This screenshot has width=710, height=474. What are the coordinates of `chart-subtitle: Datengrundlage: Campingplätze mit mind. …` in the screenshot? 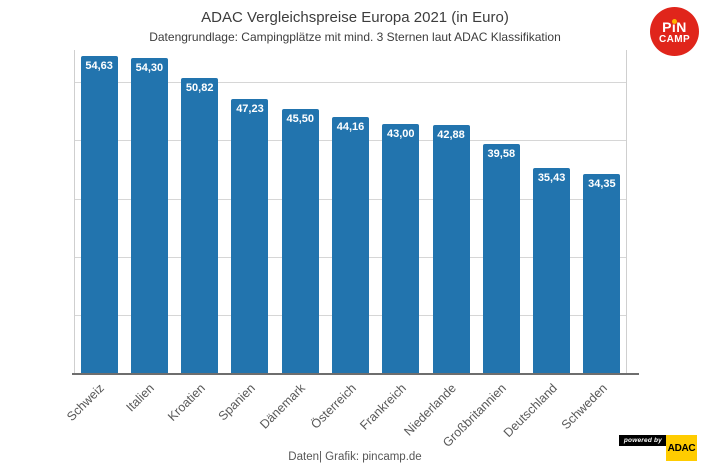 It's located at (355, 37).